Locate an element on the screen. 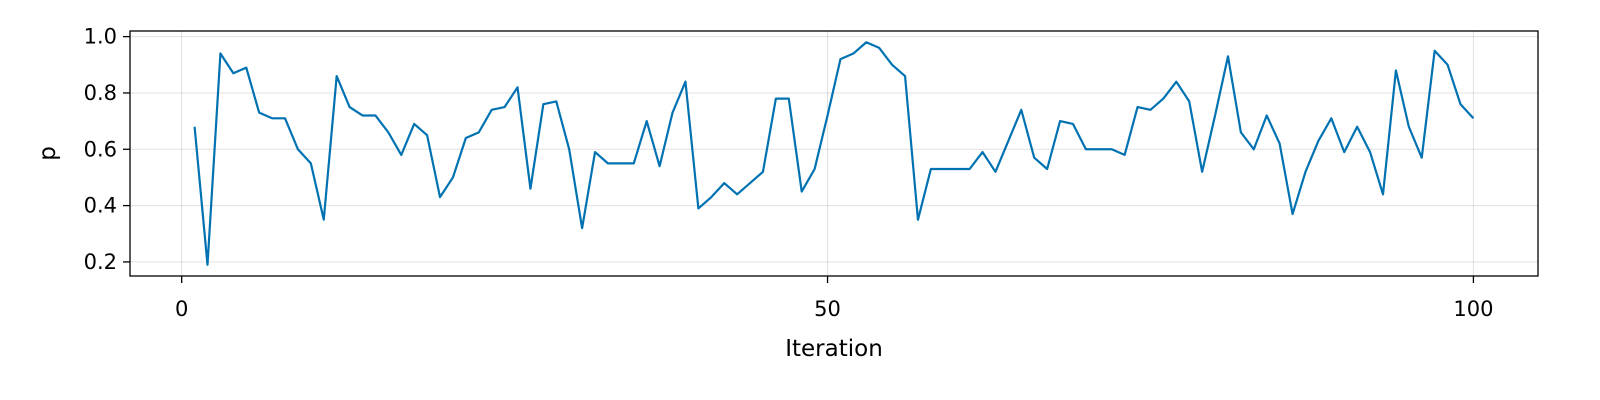 Image resolution: width=1600 pixels, height=400 pixels. y-tick-label: 0.8 is located at coordinates (100, 93).